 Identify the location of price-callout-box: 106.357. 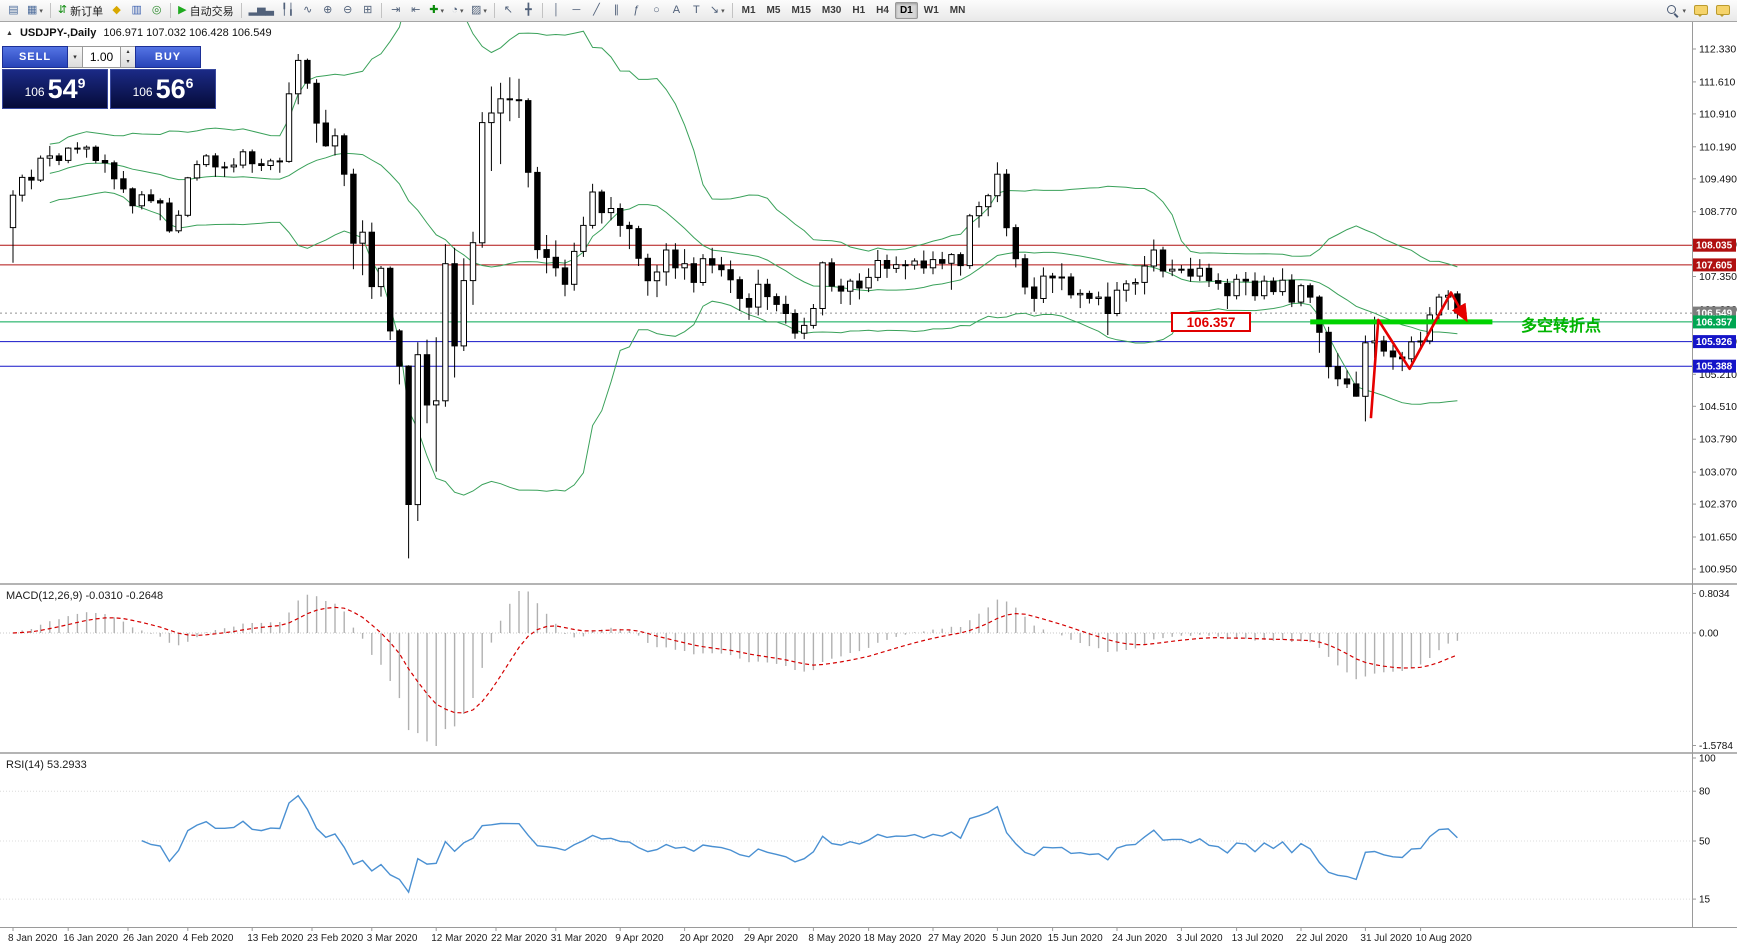
(1211, 322).